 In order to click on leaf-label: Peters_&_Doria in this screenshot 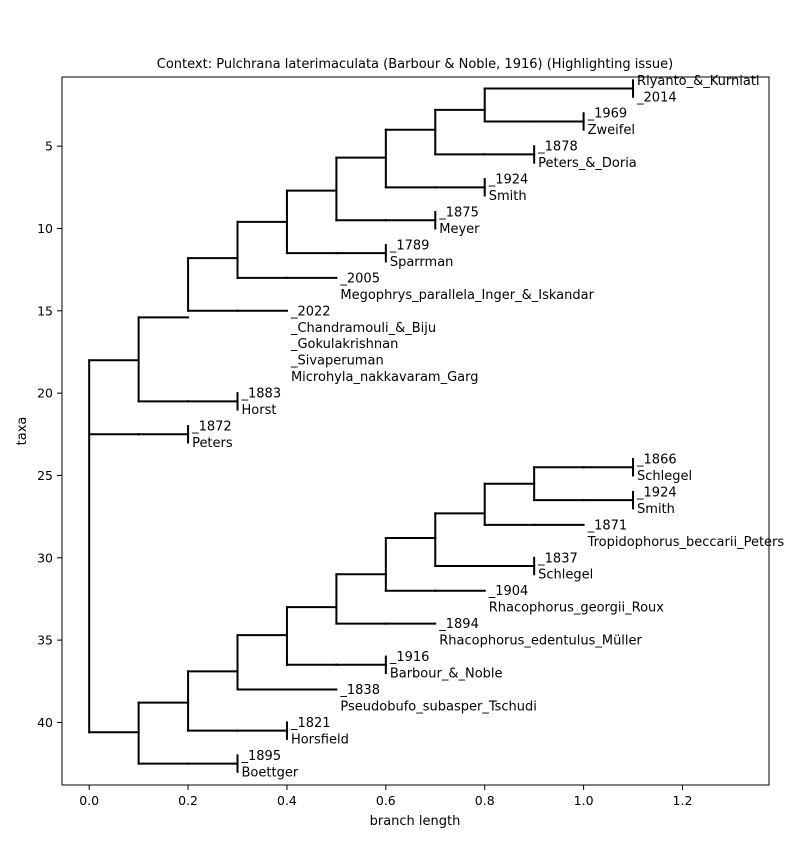, I will do `click(587, 163)`.